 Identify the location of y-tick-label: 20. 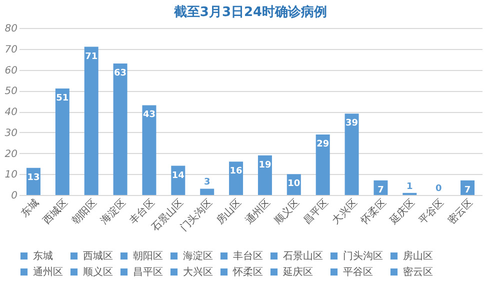
(11, 154).